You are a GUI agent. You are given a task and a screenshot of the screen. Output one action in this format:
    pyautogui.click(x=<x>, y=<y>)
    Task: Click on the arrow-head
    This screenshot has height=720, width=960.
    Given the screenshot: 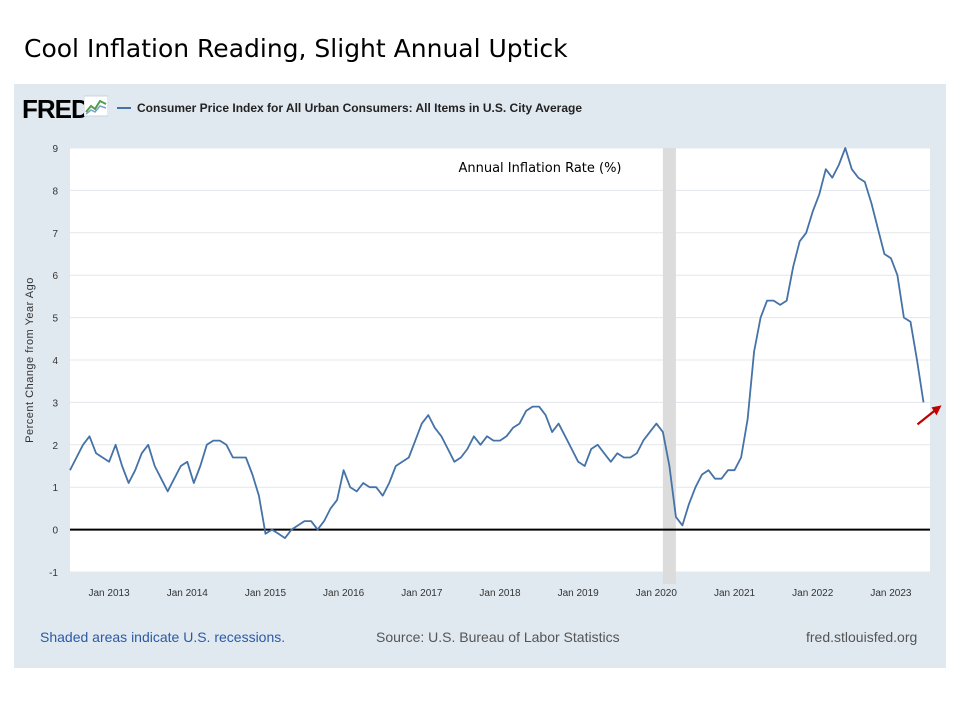 What is the action you would take?
    pyautogui.click(x=936, y=410)
    